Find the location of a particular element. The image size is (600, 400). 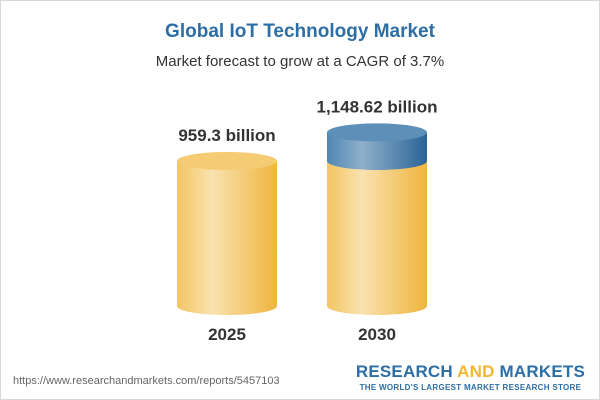

chart-title: Global IoT Technology Market is located at coordinates (300, 31).